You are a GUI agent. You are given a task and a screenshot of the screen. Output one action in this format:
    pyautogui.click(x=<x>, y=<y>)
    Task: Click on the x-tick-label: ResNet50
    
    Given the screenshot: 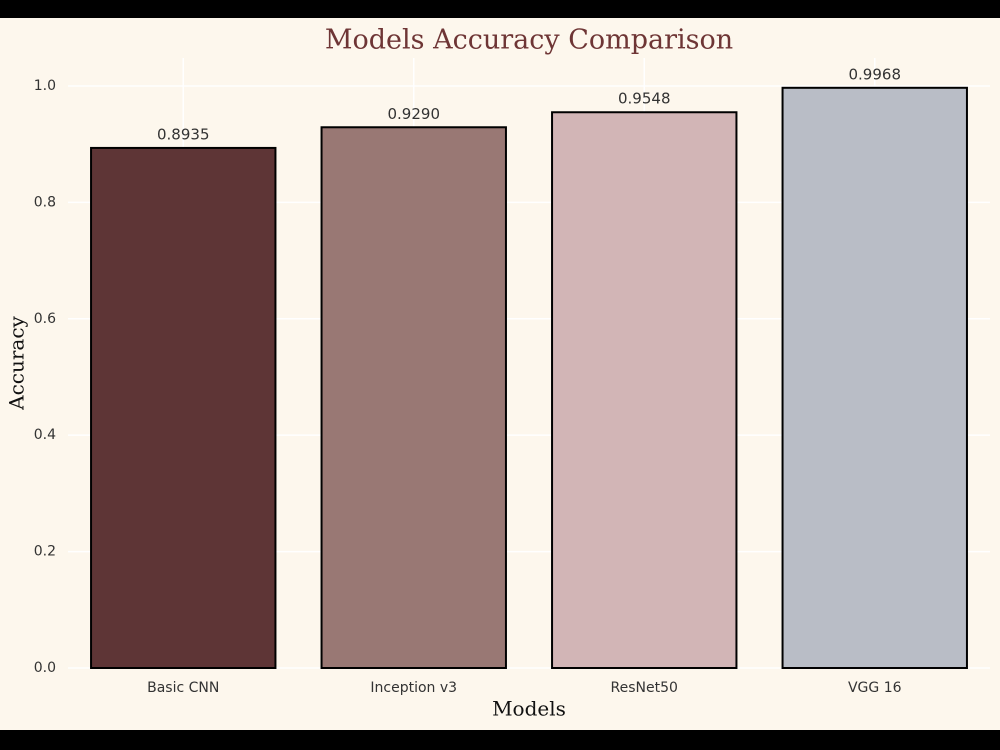 What is the action you would take?
    pyautogui.click(x=644, y=688)
    